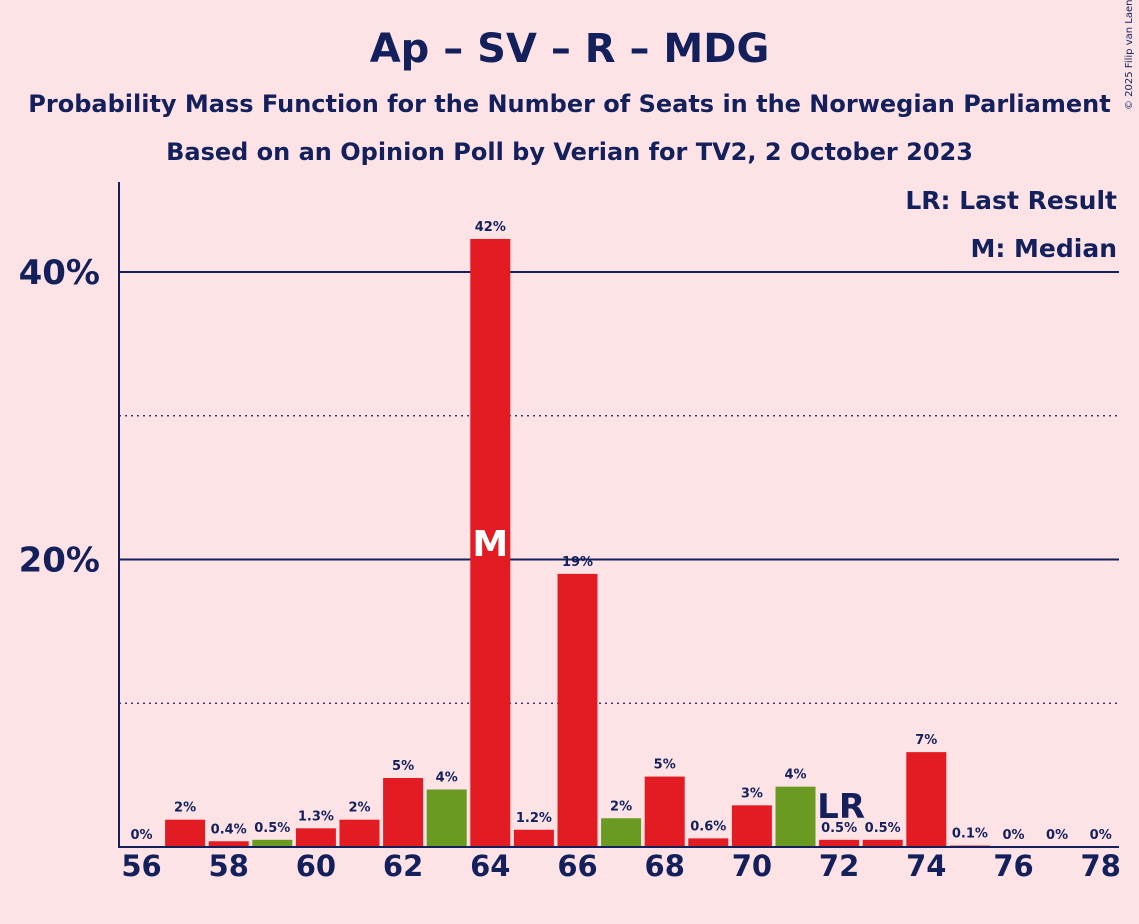  I want to click on bar-value-label: 3%, so click(752, 793).